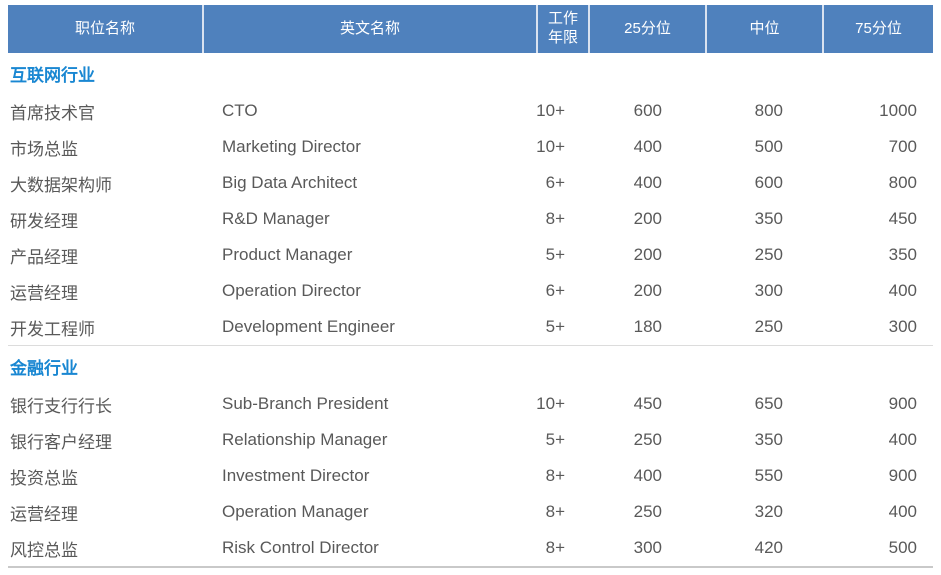  Describe the element at coordinates (902, 254) in the screenshot. I see `cell-percentile-75: 350` at that location.